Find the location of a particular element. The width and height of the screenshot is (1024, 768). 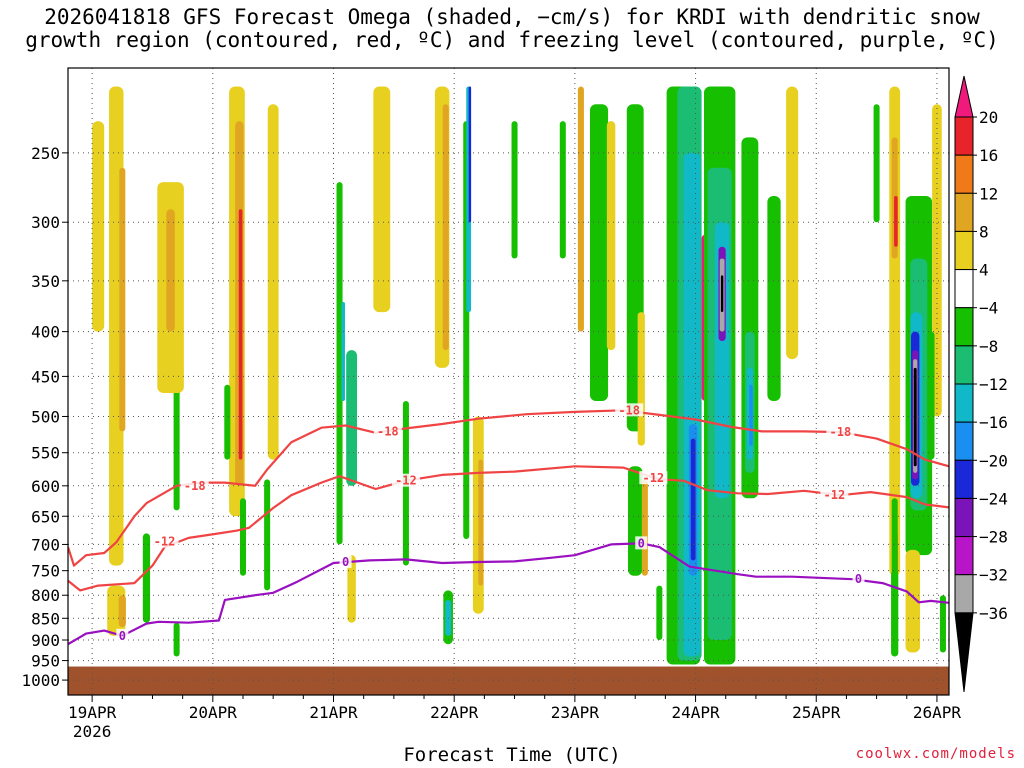

x-tick-label-24APR: 24APR is located at coordinates (695, 712).